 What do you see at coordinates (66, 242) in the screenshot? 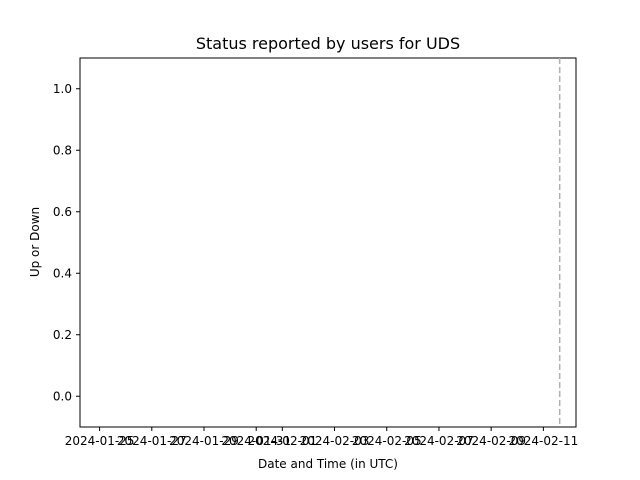
I see `y-axis-ticks: 0.0 0.2 0.4 0.6 0.8 1.0` at bounding box center [66, 242].